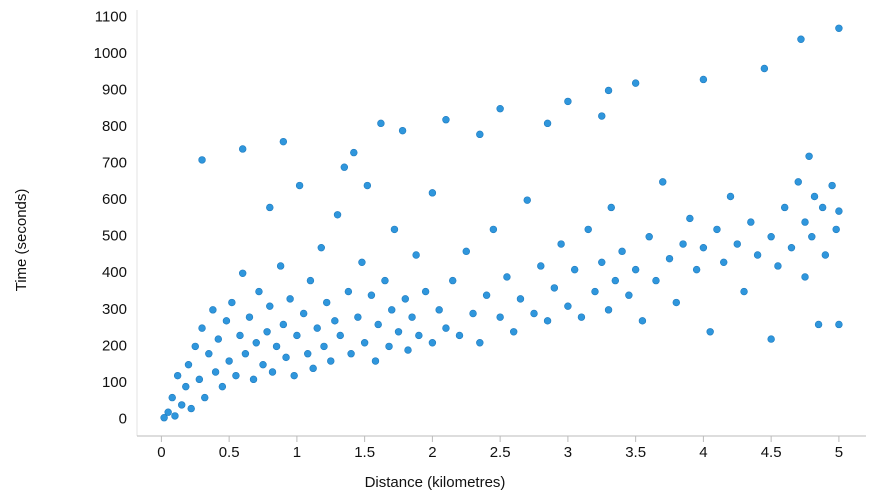 The width and height of the screenshot is (870, 502). What do you see at coordinates (500, 452) in the screenshot?
I see `x-tick-label: 2.5` at bounding box center [500, 452].